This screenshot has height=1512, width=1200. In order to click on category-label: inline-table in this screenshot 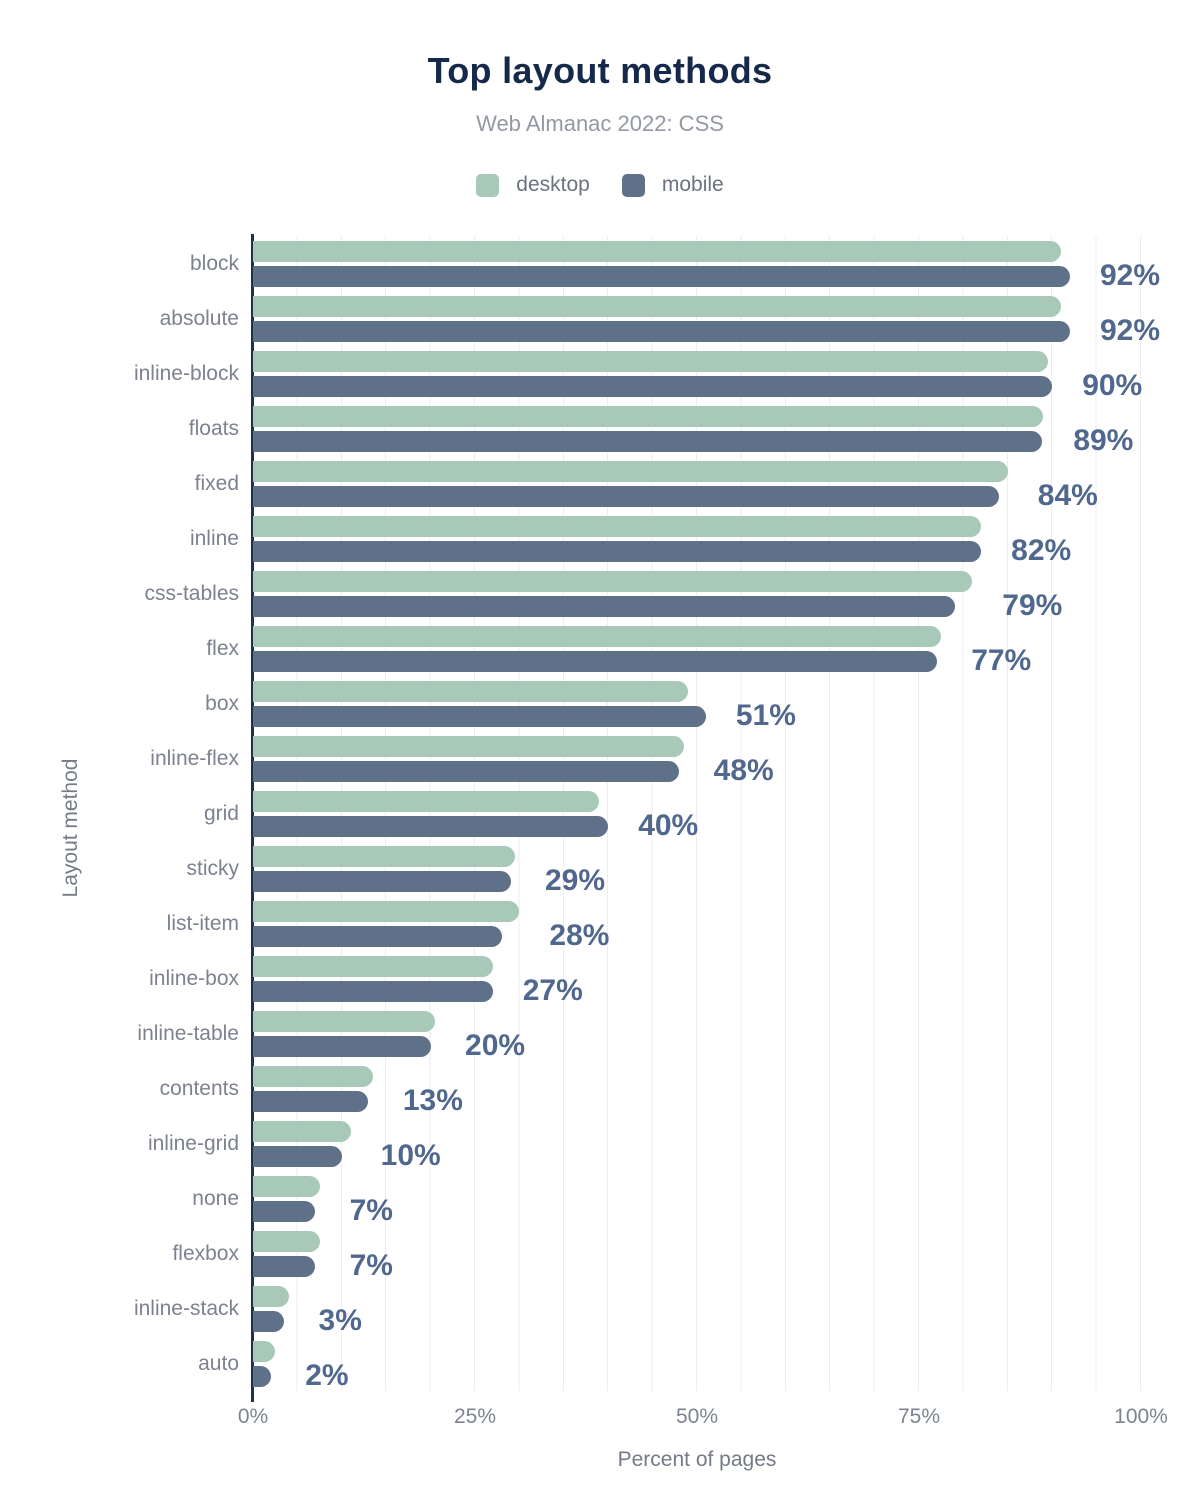, I will do `click(188, 1033)`.